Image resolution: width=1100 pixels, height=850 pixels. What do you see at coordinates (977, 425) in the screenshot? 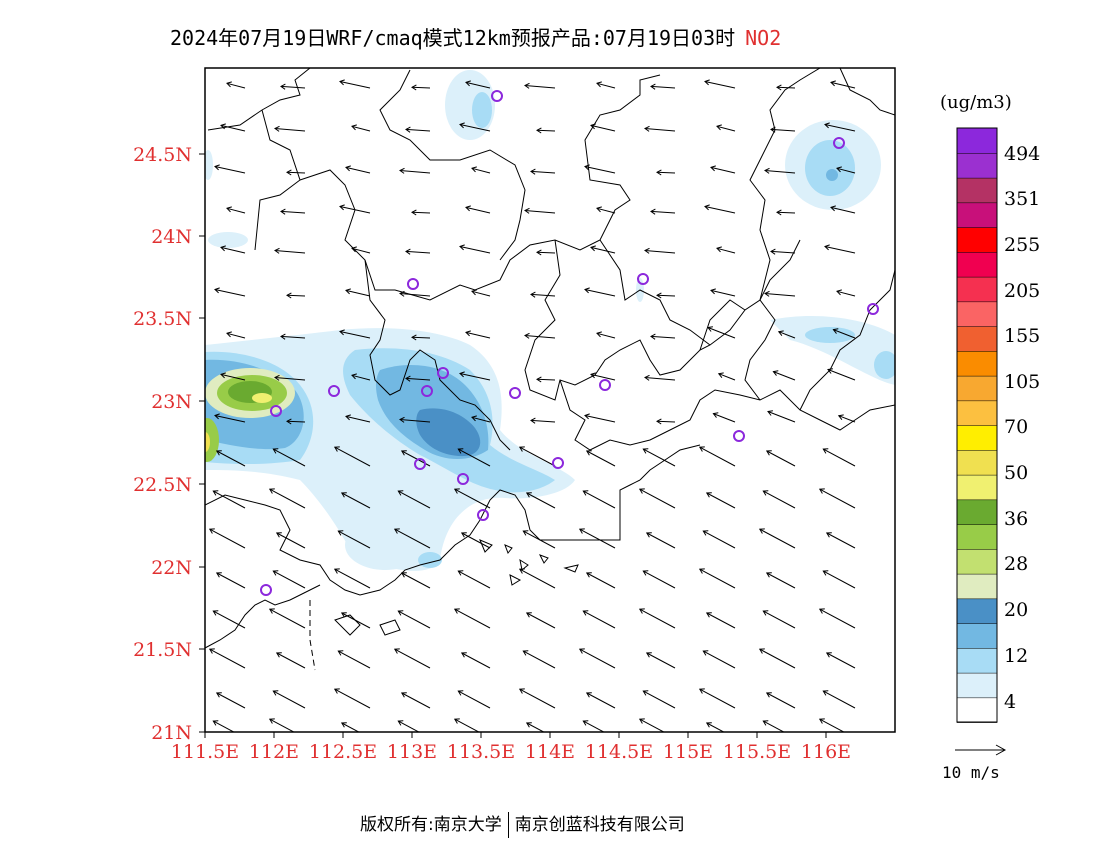
I see `colorbar` at bounding box center [977, 425].